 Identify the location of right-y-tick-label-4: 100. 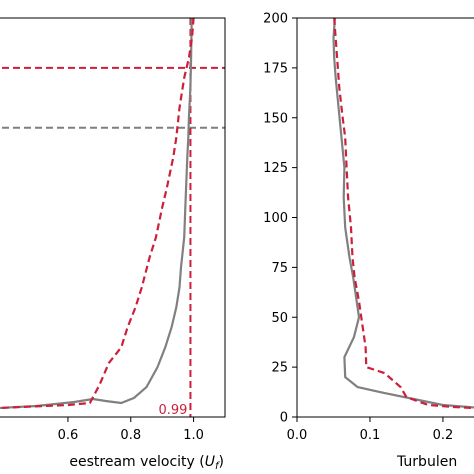
(275, 218).